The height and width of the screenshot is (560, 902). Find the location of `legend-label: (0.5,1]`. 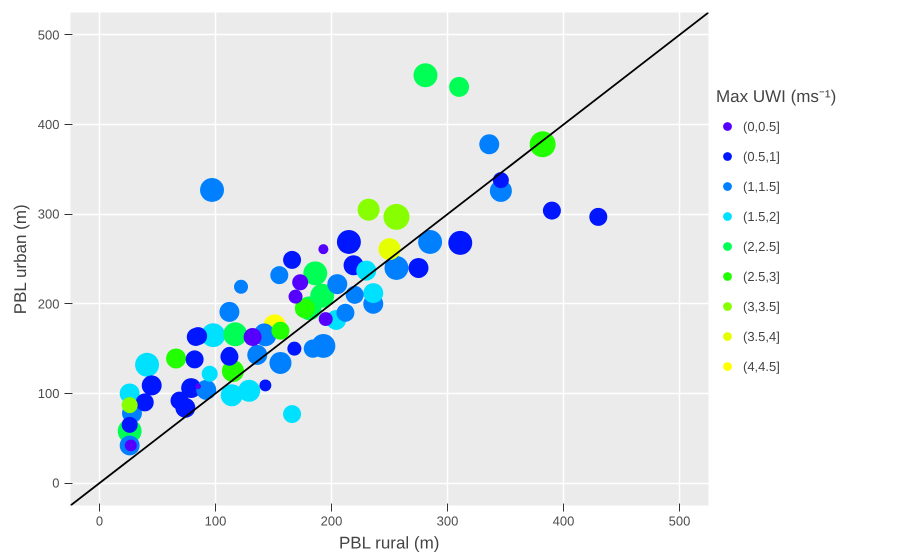

legend-label: (0.5,1] is located at coordinates (761, 156).